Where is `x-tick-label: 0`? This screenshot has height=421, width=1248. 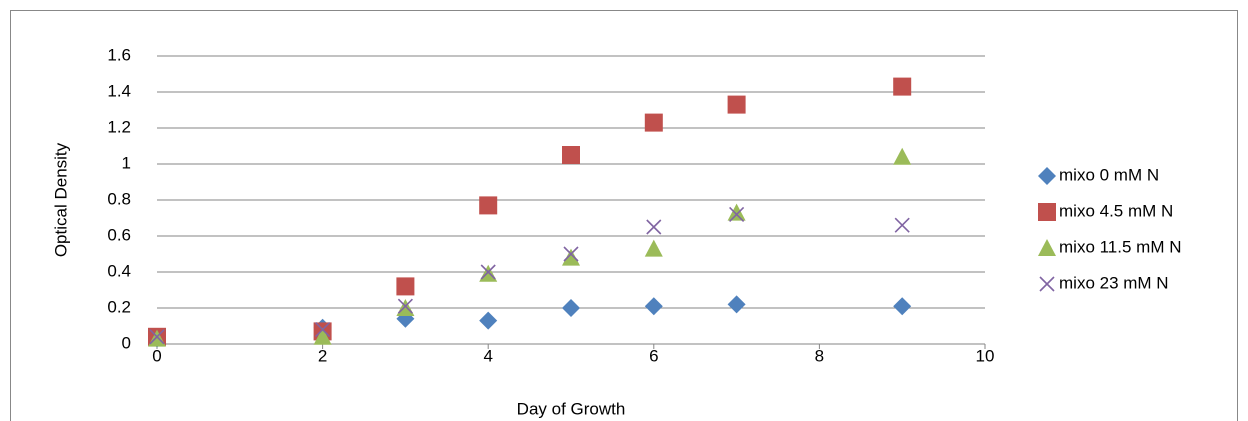 x-tick-label: 0 is located at coordinates (156, 355).